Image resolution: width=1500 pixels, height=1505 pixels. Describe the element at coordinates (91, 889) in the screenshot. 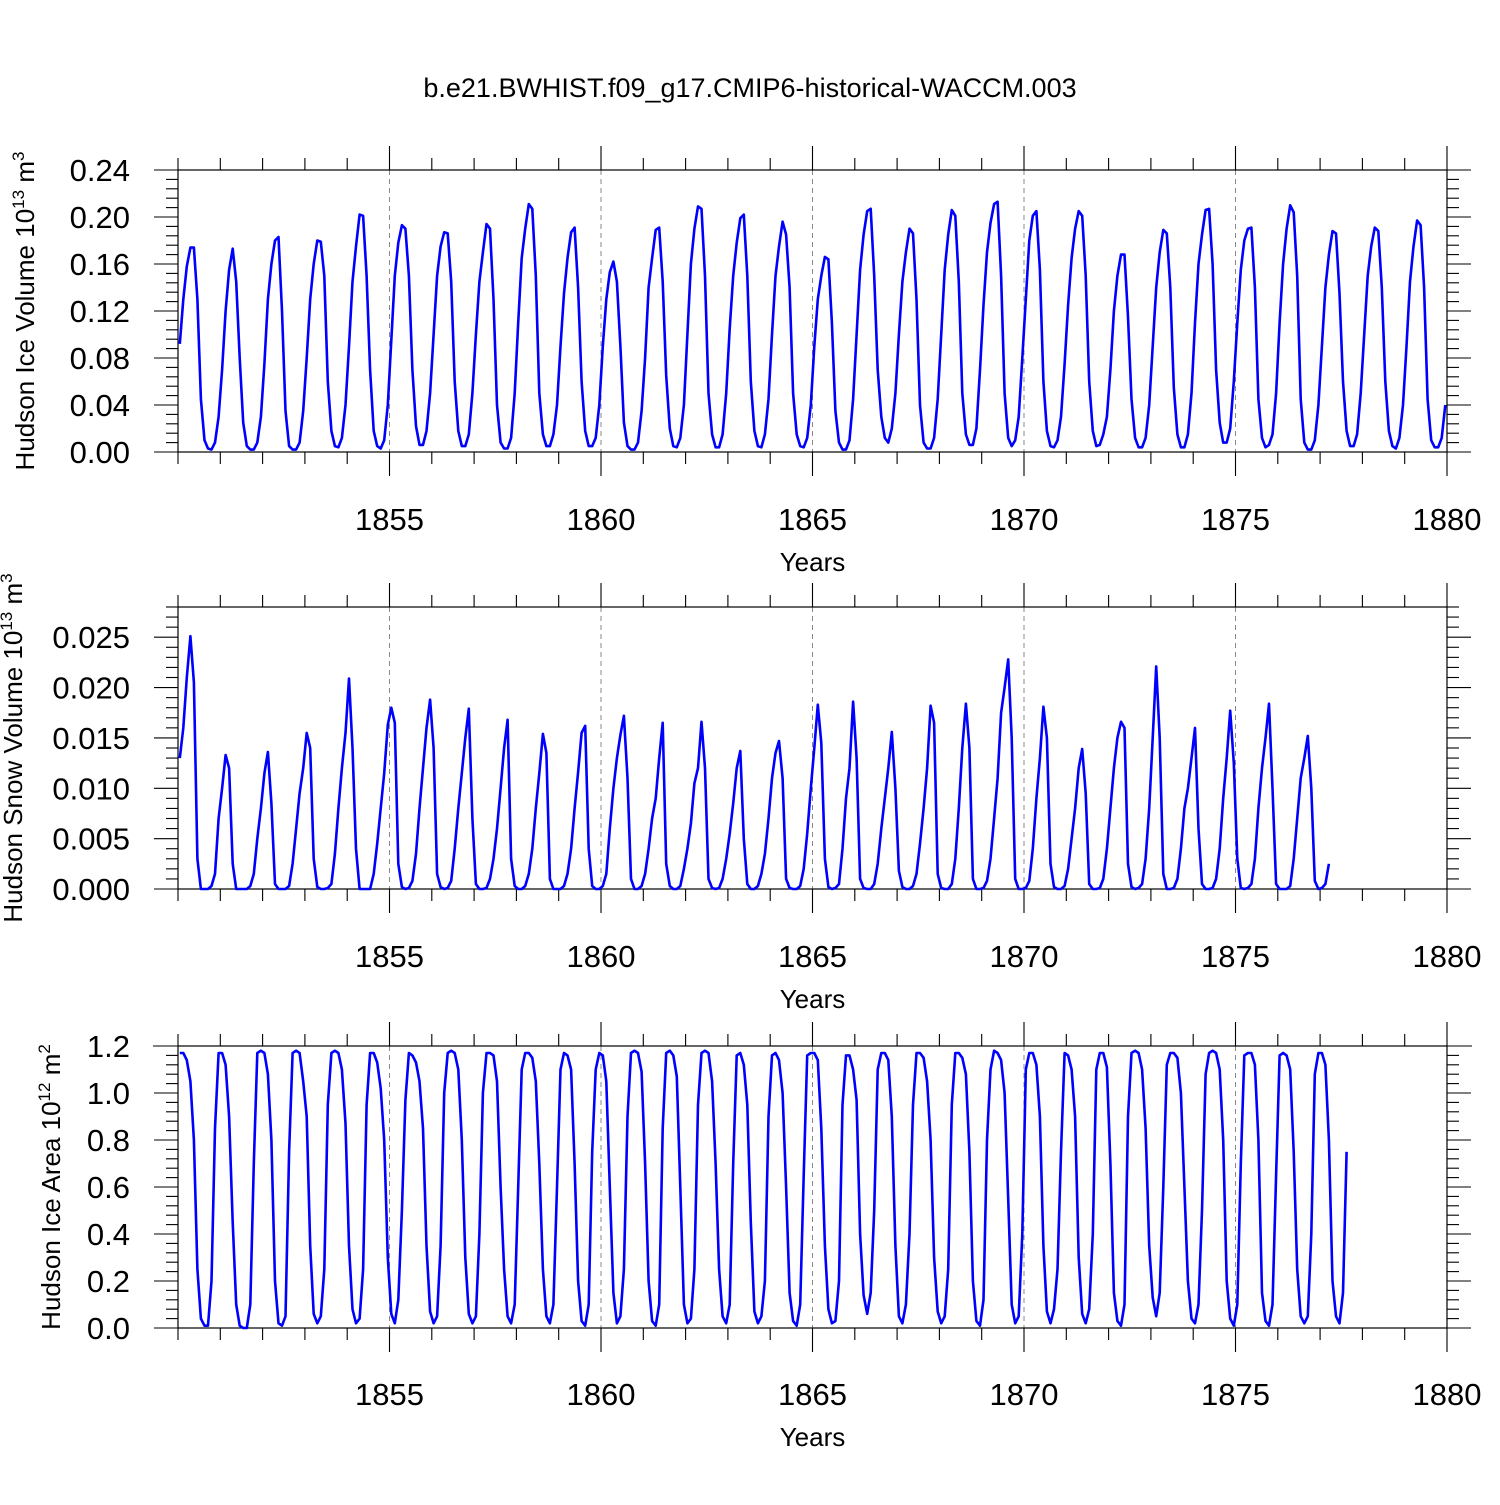

I see `y-tick-label: 0.000` at that location.